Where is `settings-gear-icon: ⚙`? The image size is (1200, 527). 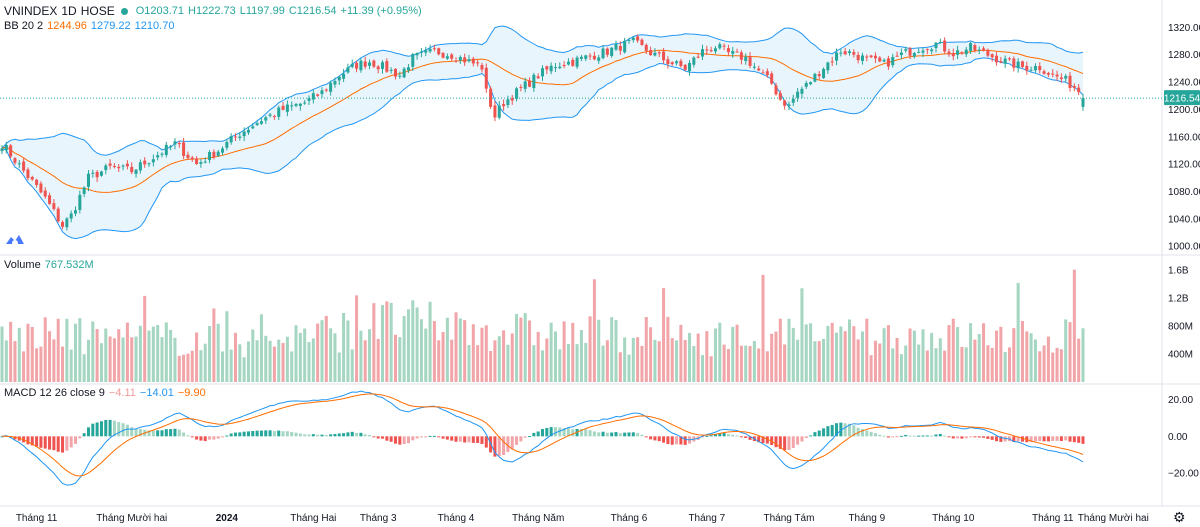 settings-gear-icon: ⚙ is located at coordinates (1179, 517).